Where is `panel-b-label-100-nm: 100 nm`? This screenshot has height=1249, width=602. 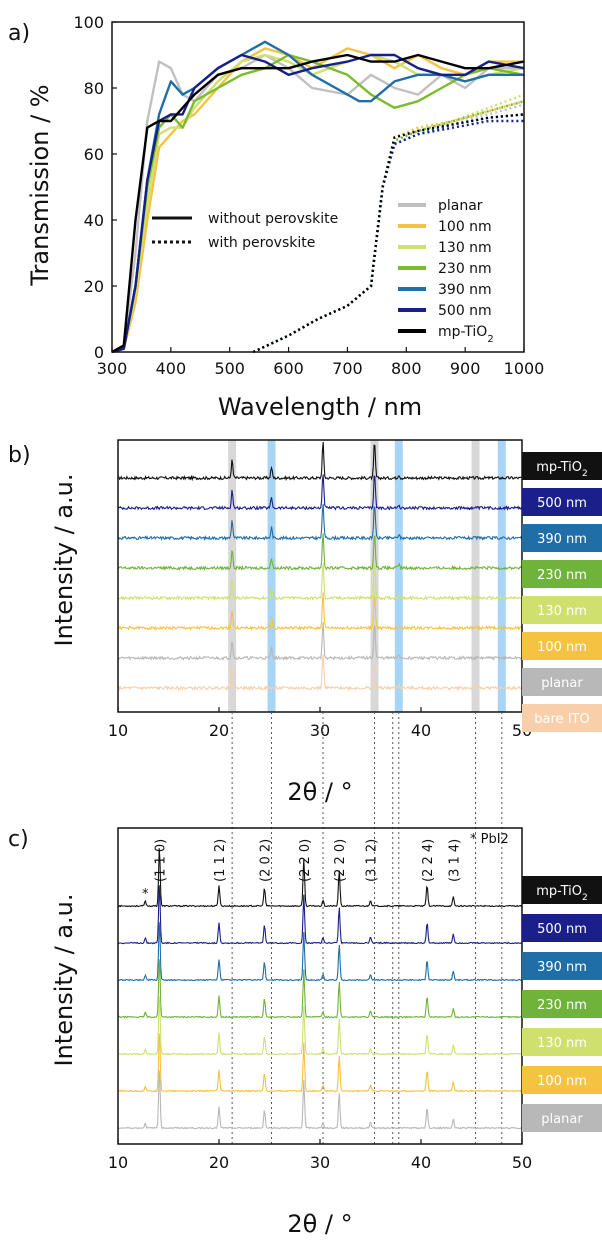 panel-b-label-100-nm: 100 nm is located at coordinates (562, 647).